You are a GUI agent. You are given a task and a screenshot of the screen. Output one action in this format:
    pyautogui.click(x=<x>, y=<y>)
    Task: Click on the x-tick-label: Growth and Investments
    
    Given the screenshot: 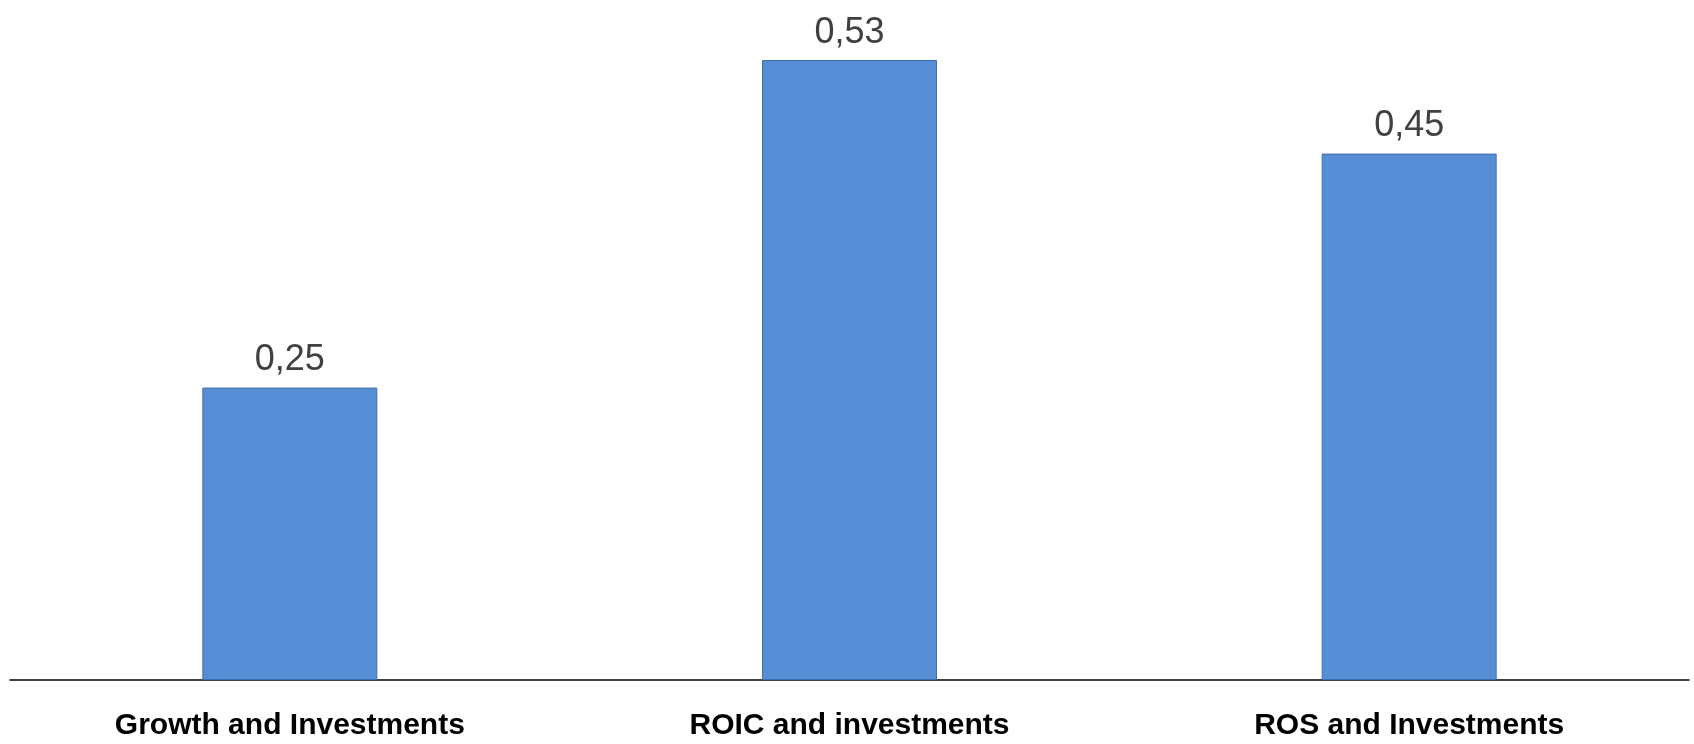 What is the action you would take?
    pyautogui.click(x=289, y=723)
    